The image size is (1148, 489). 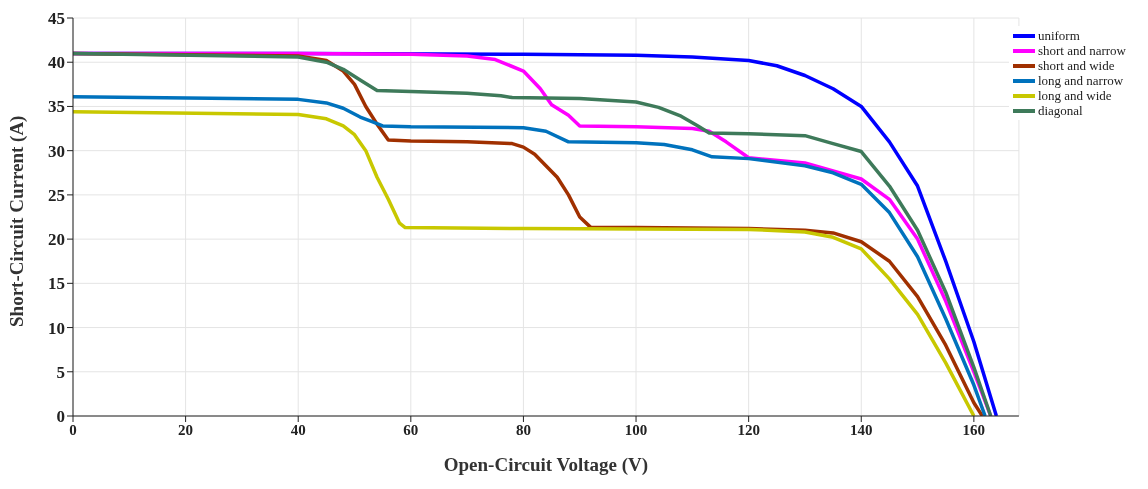 I want to click on x-tick-label: 20, so click(x=186, y=429).